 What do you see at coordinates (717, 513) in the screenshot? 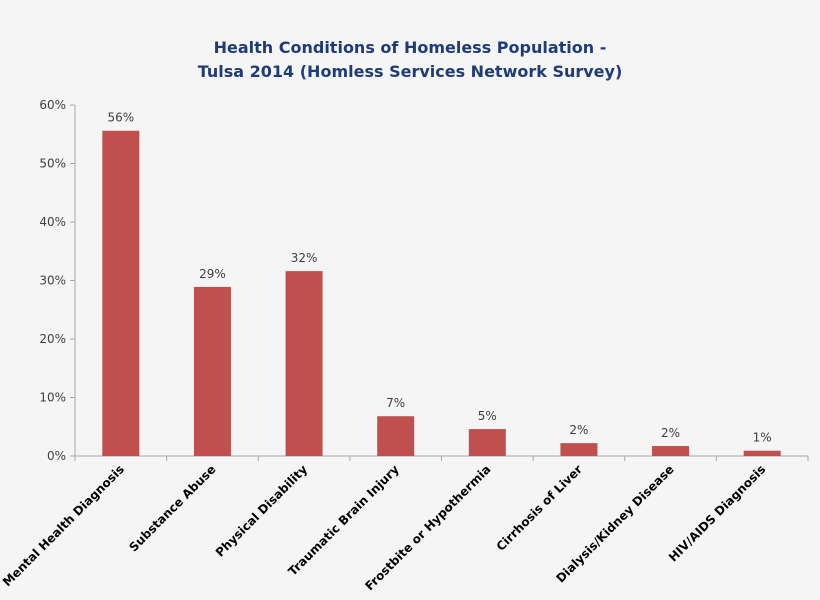
I see `x-category-label: HIV/AIDS Diagnosis` at bounding box center [717, 513].